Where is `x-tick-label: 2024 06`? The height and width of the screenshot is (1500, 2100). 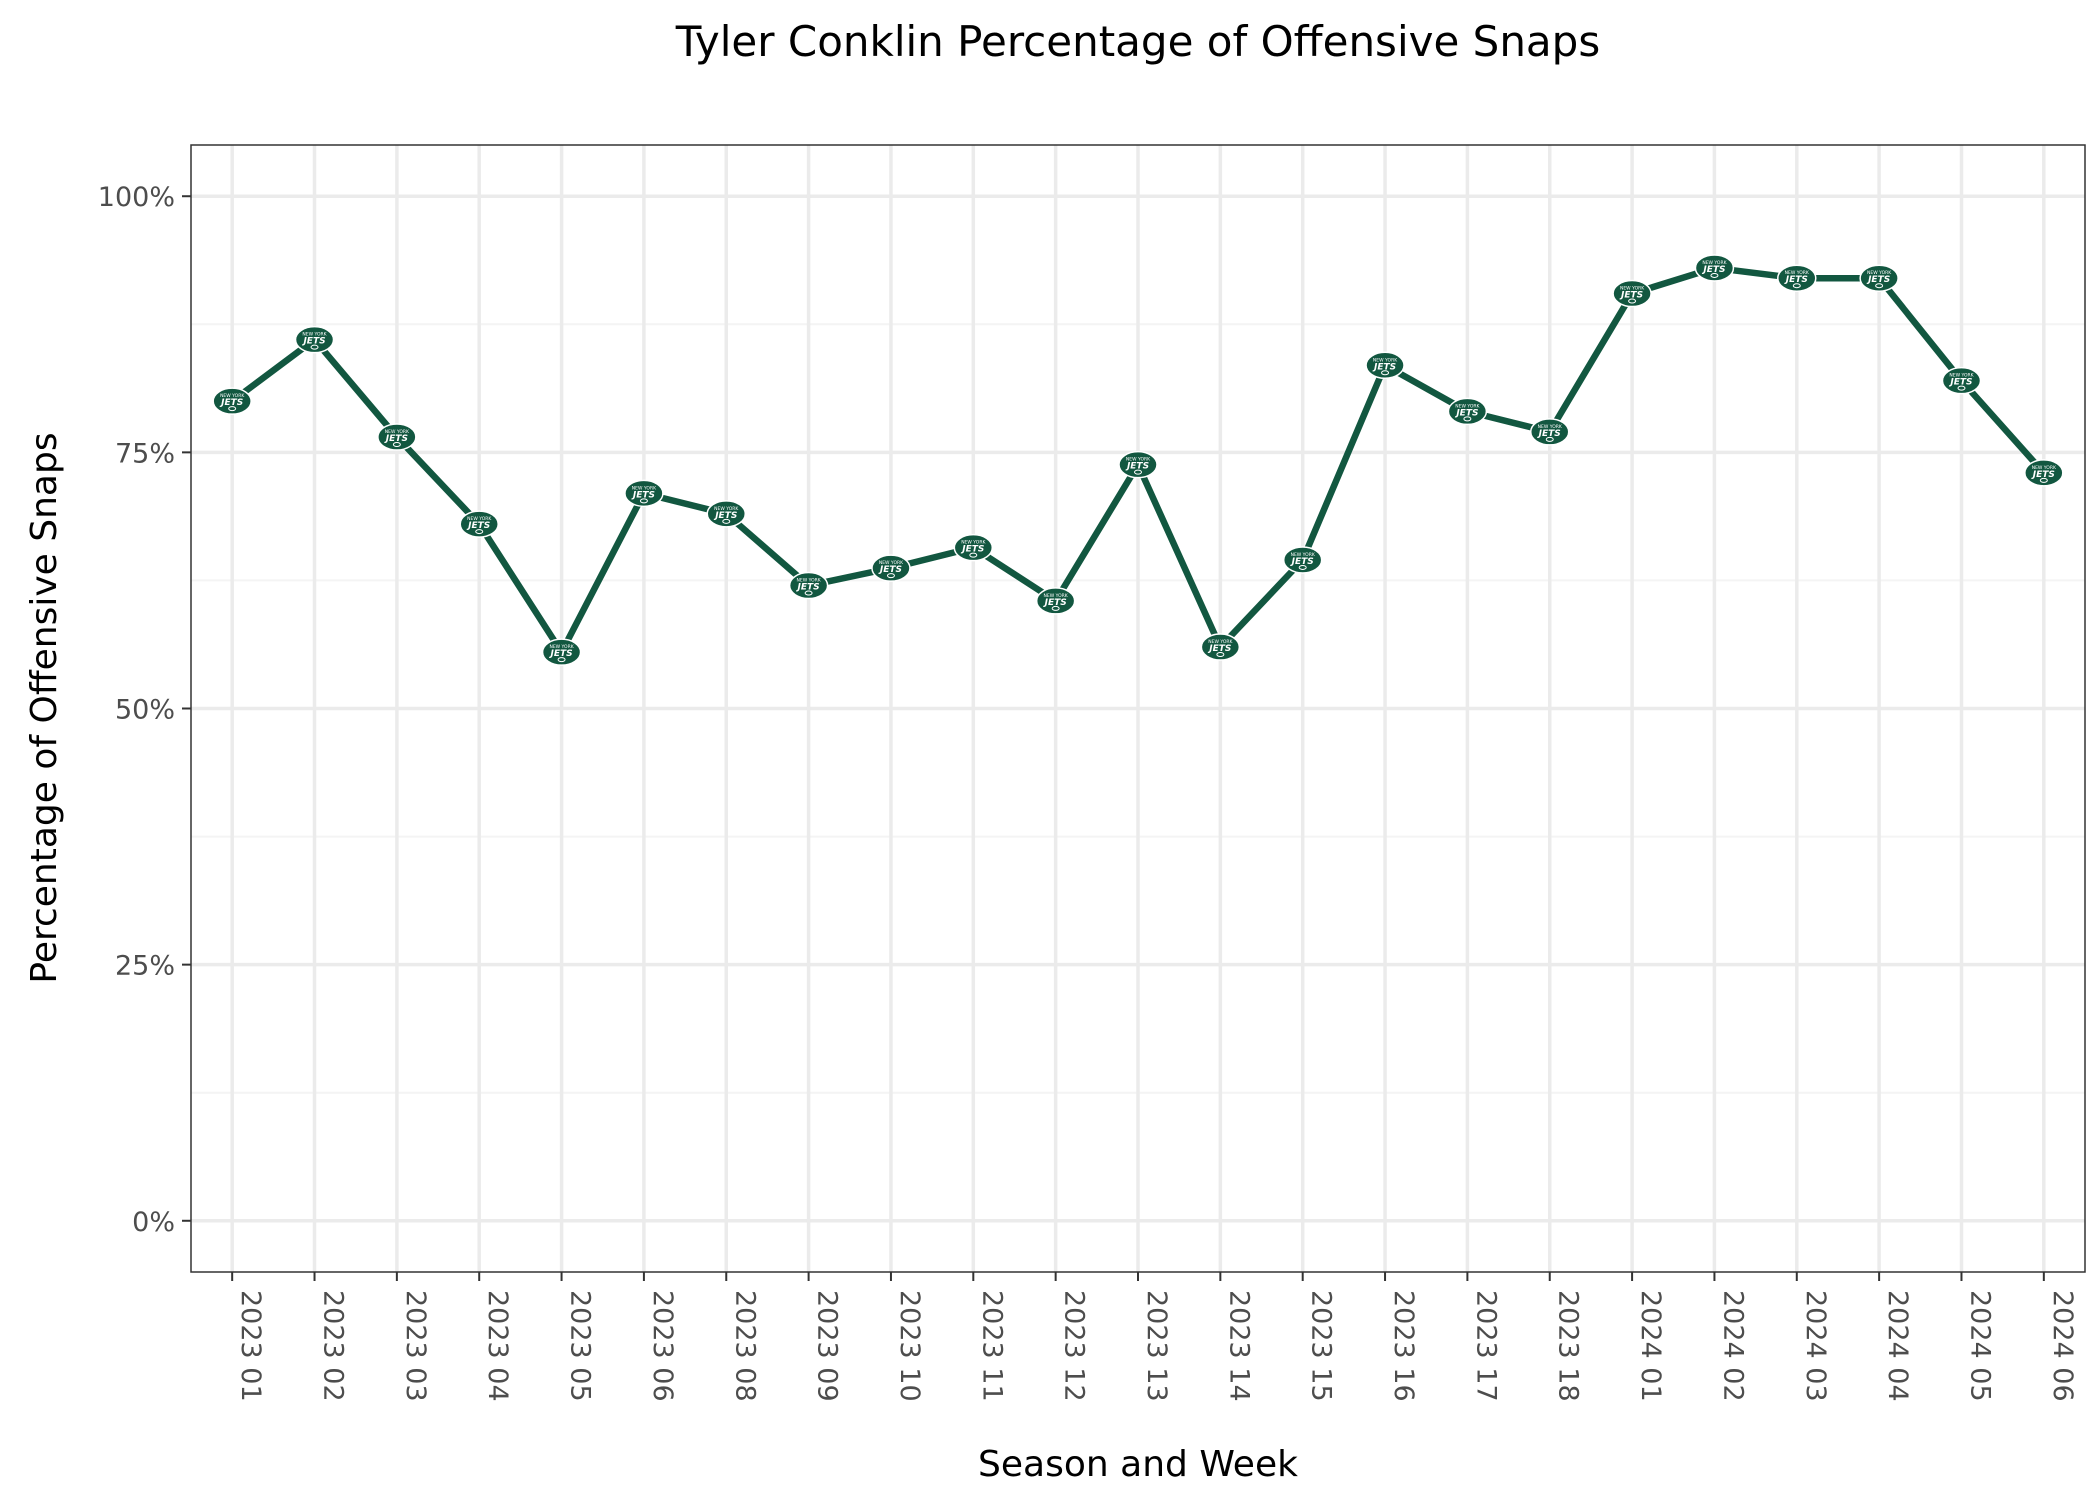
x-tick-label: 2024 06 is located at coordinates (2062, 1346).